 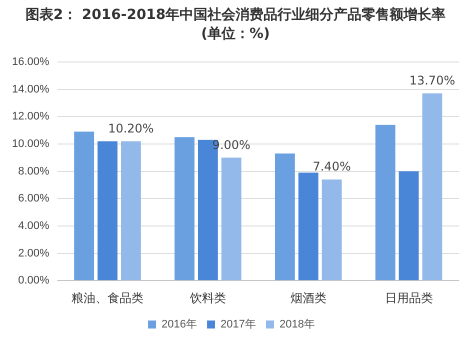 I want to click on y-tick-label: 0.00%, so click(x=34, y=280).